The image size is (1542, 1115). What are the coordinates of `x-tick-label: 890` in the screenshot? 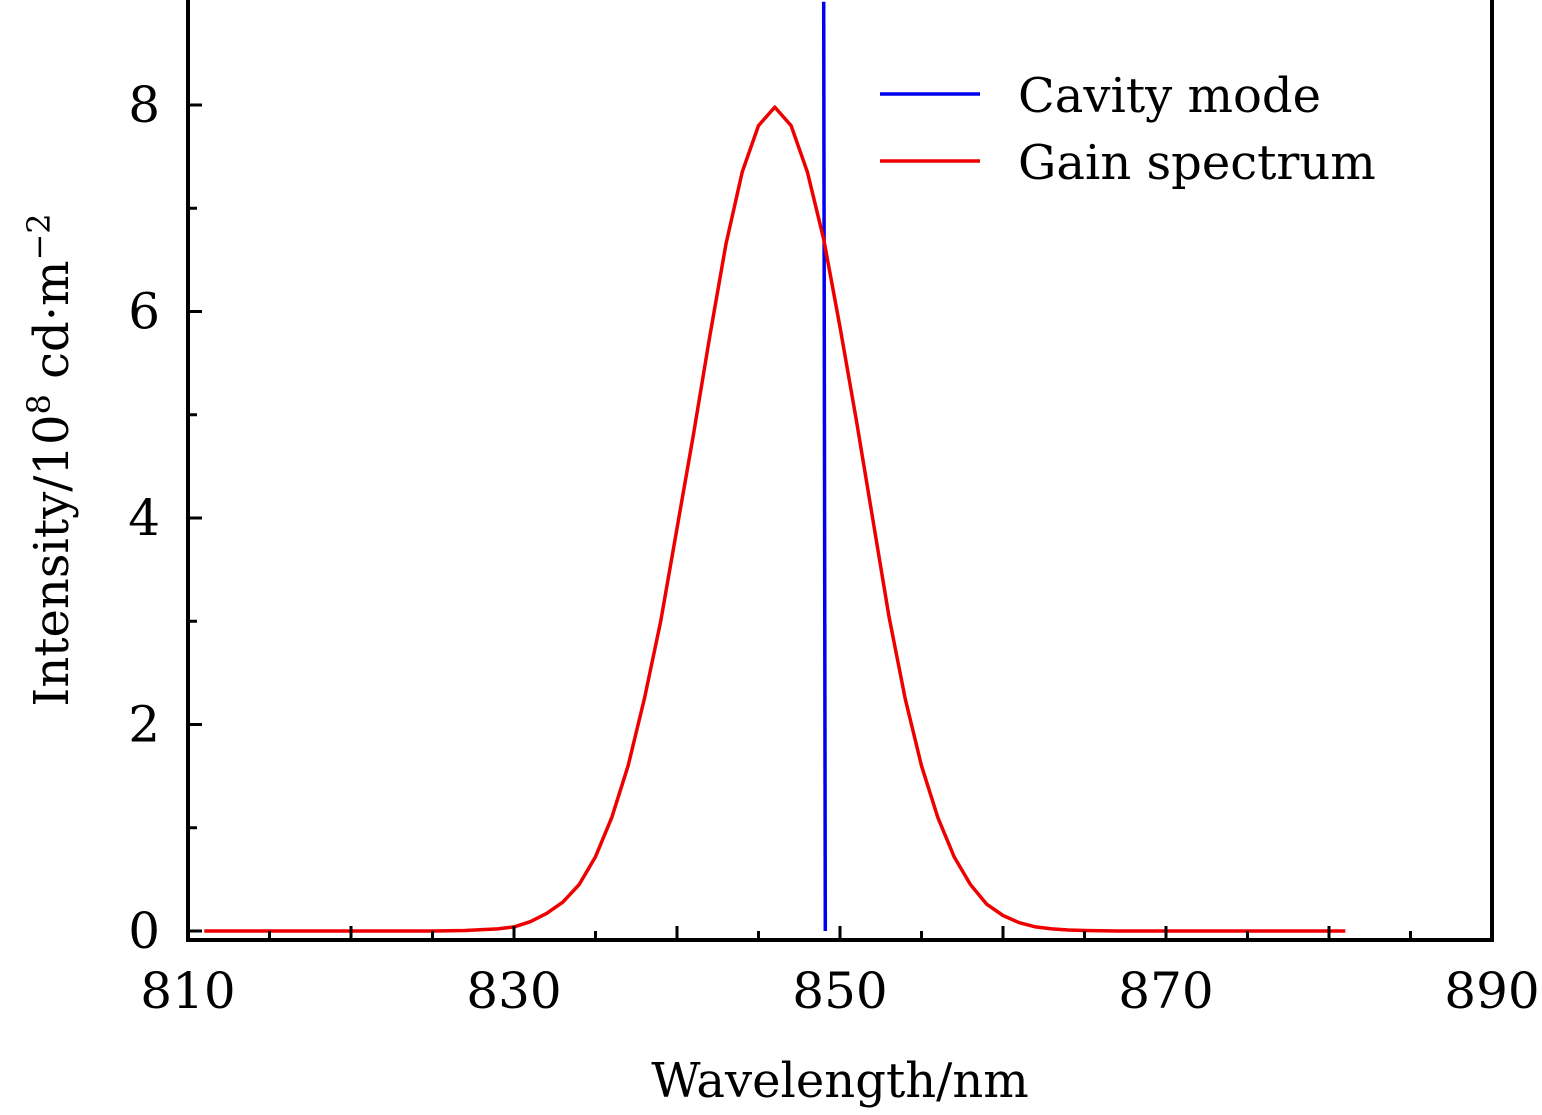 It's located at (1491, 991).